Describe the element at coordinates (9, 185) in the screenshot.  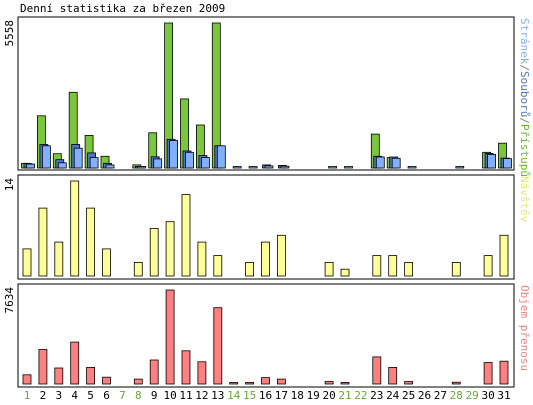
I see `y-max-label: 14` at that location.